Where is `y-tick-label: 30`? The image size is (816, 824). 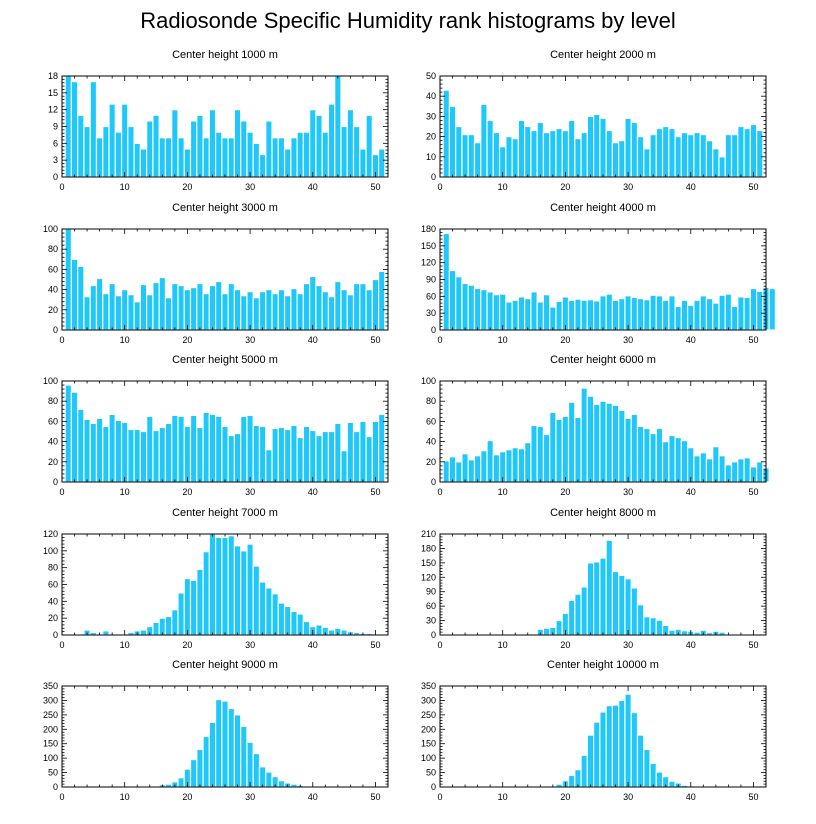 y-tick-label: 30 is located at coordinates (431, 116).